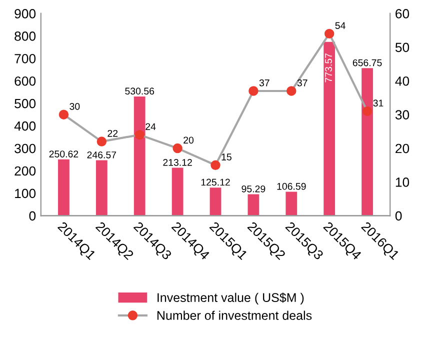 Image resolution: width=431 pixels, height=337 pixels. Describe the element at coordinates (234, 315) in the screenshot. I see `legend-label: Number of investment deals` at that location.